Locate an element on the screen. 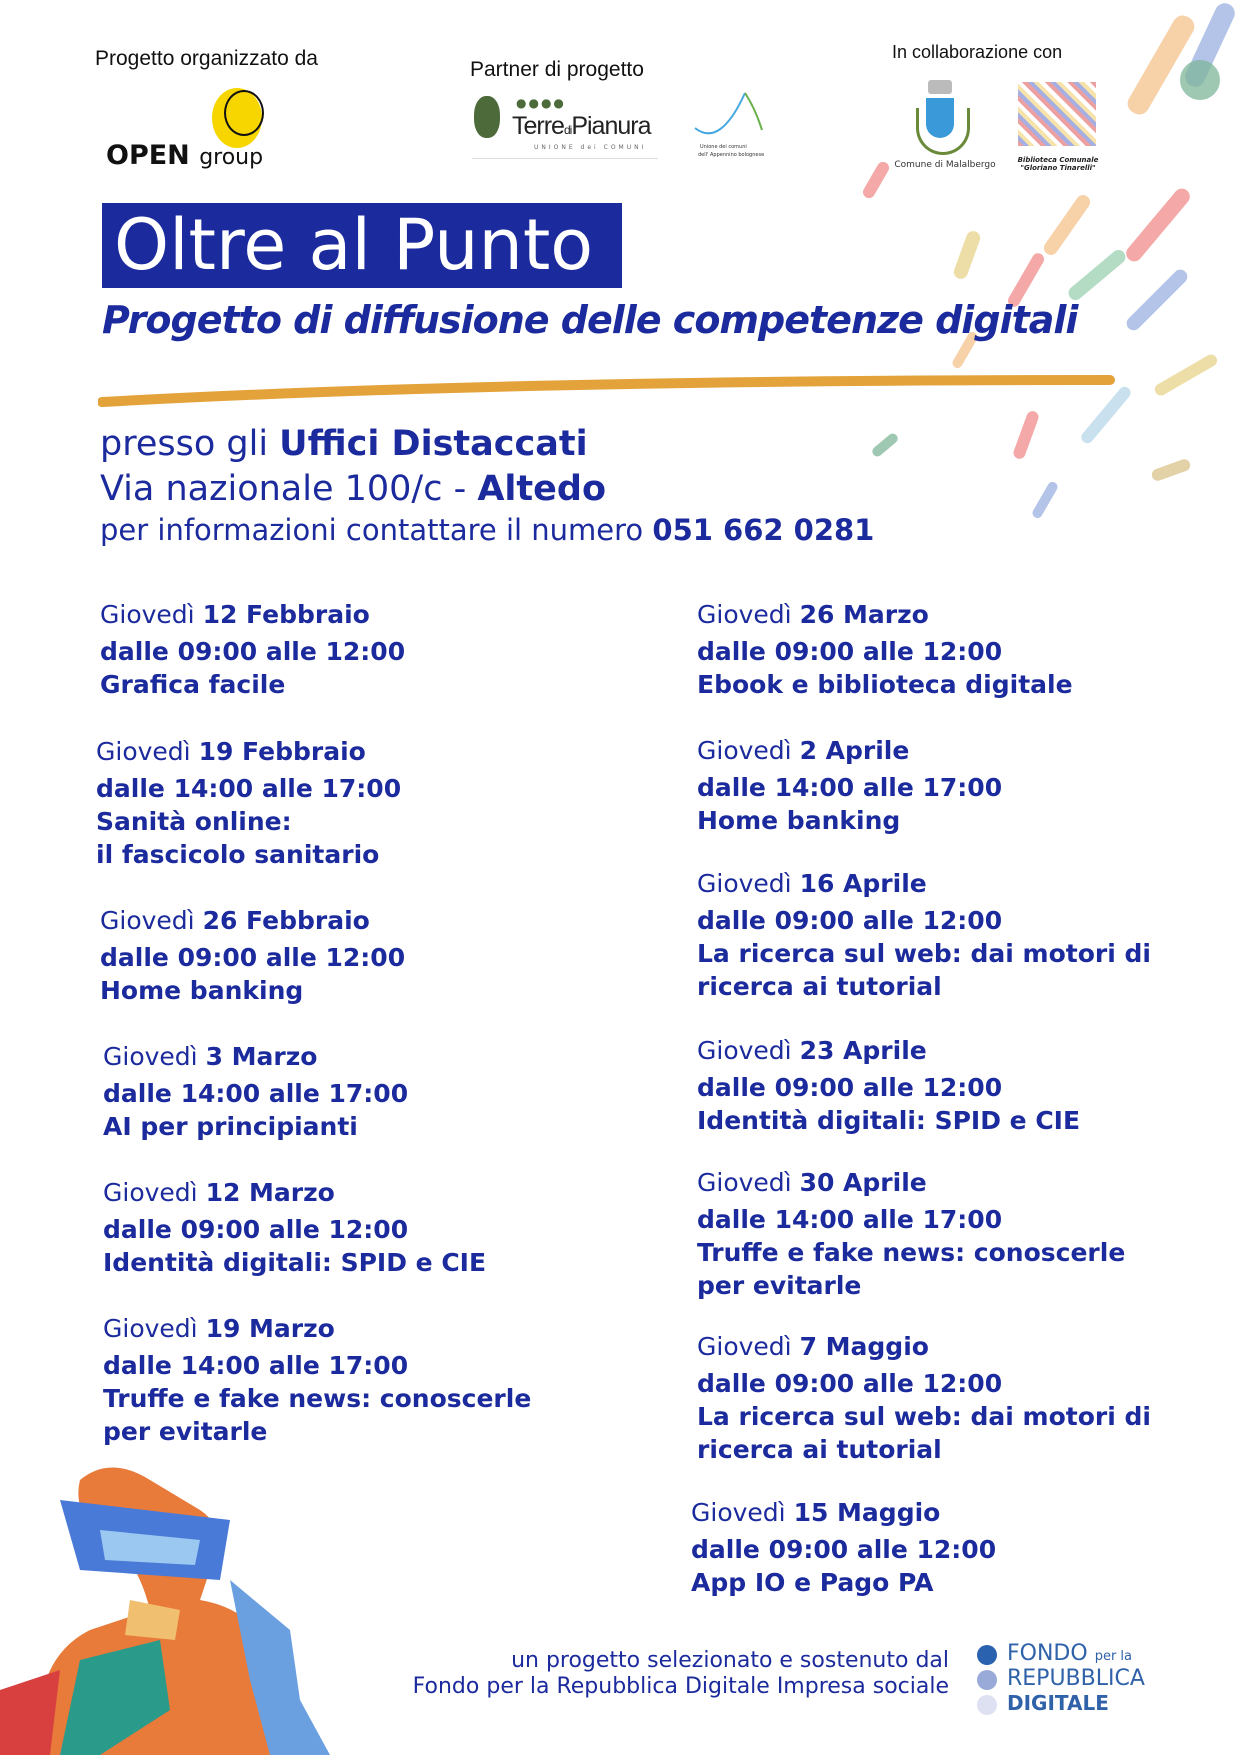 This screenshot has height=1755, width=1241. event-topic: il fascicolo sanitario is located at coordinates (238, 854).